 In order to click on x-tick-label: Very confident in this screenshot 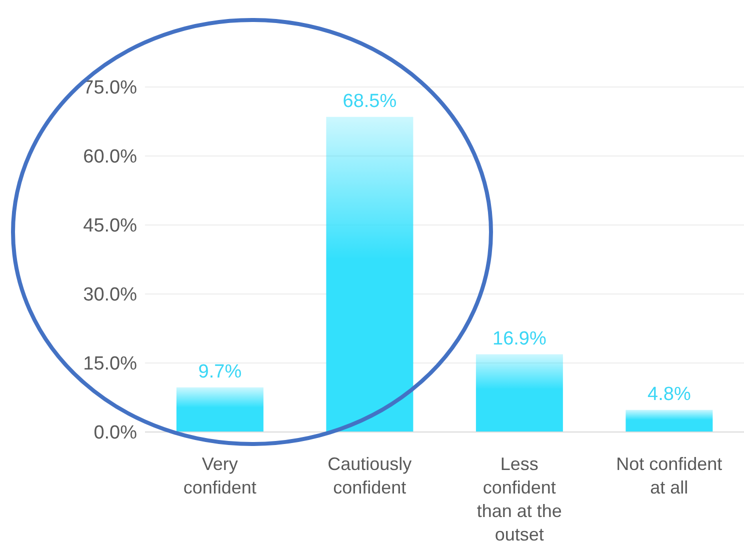, I will do `click(219, 476)`.